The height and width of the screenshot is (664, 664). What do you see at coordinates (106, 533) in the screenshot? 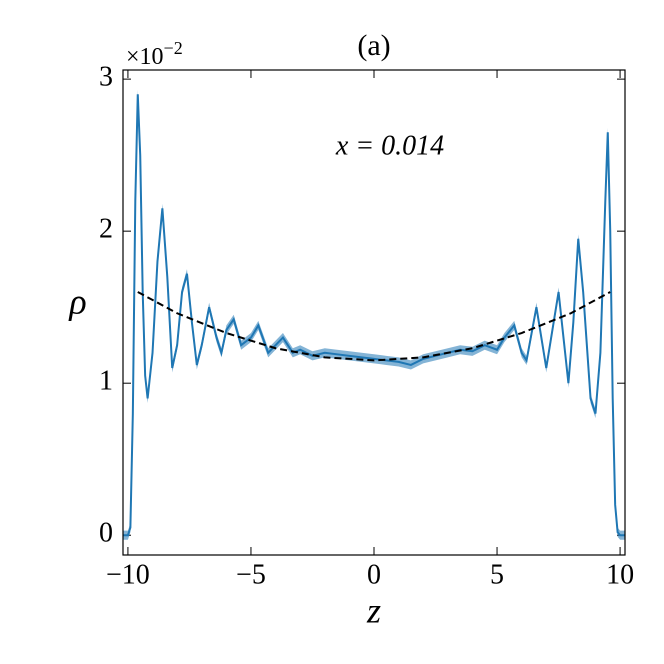
I see `y-tick-label: 0` at bounding box center [106, 533].